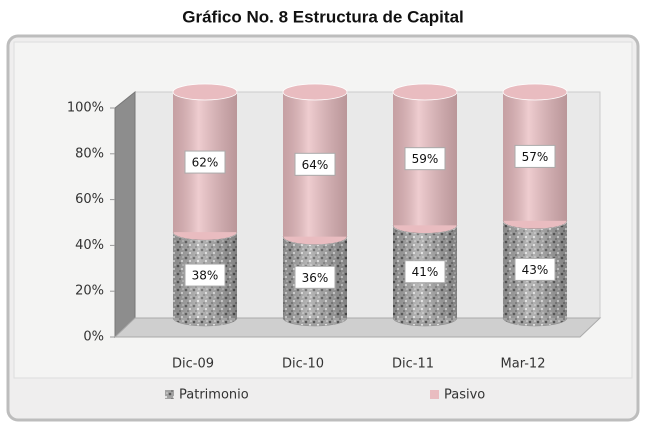  What do you see at coordinates (464, 395) in the screenshot?
I see `legend-label: Pasivo` at bounding box center [464, 395].